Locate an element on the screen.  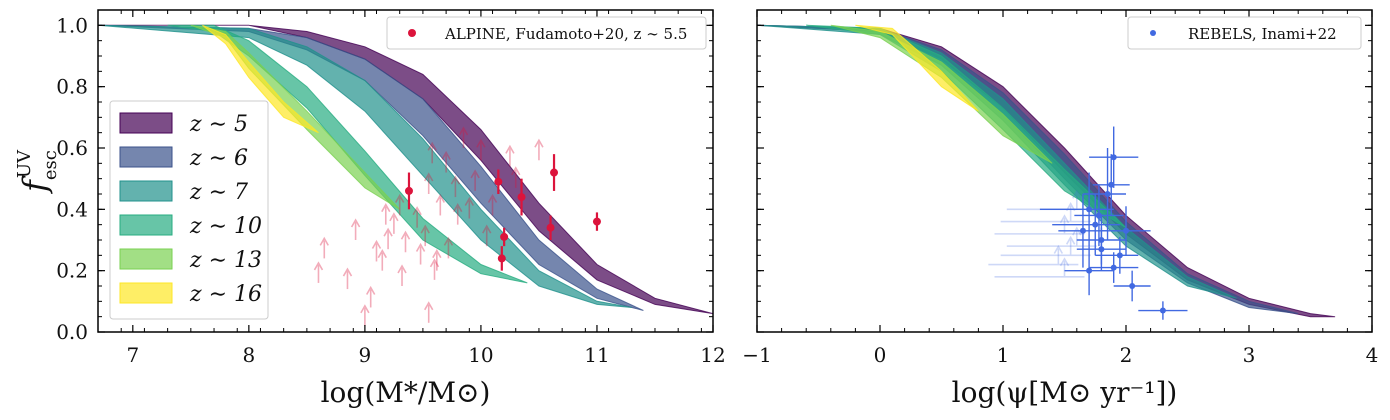
legend-label: z ∼ 10 is located at coordinates (225, 226).